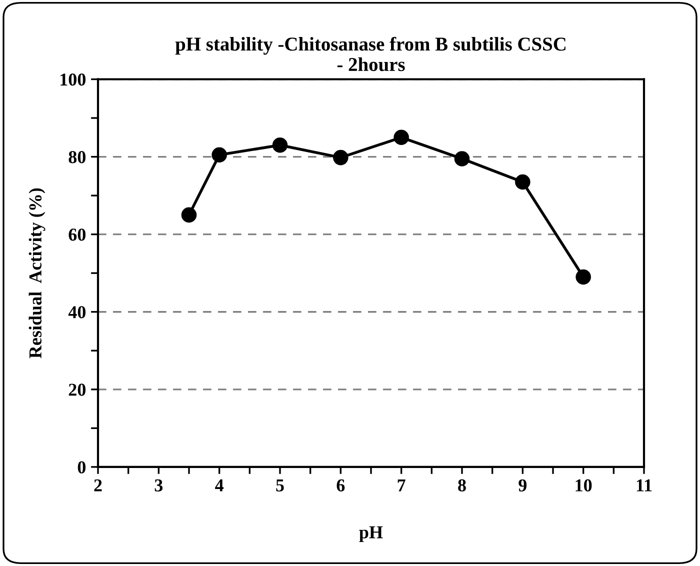  I want to click on x-tick-label: 10, so click(584, 485).